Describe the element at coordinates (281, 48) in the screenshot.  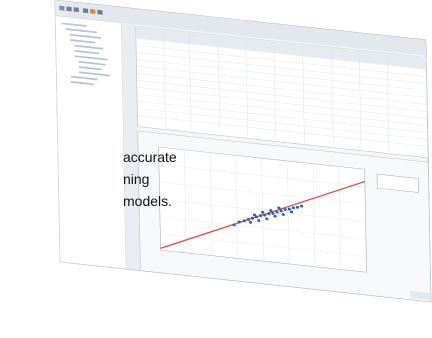
I see `table-header` at that location.